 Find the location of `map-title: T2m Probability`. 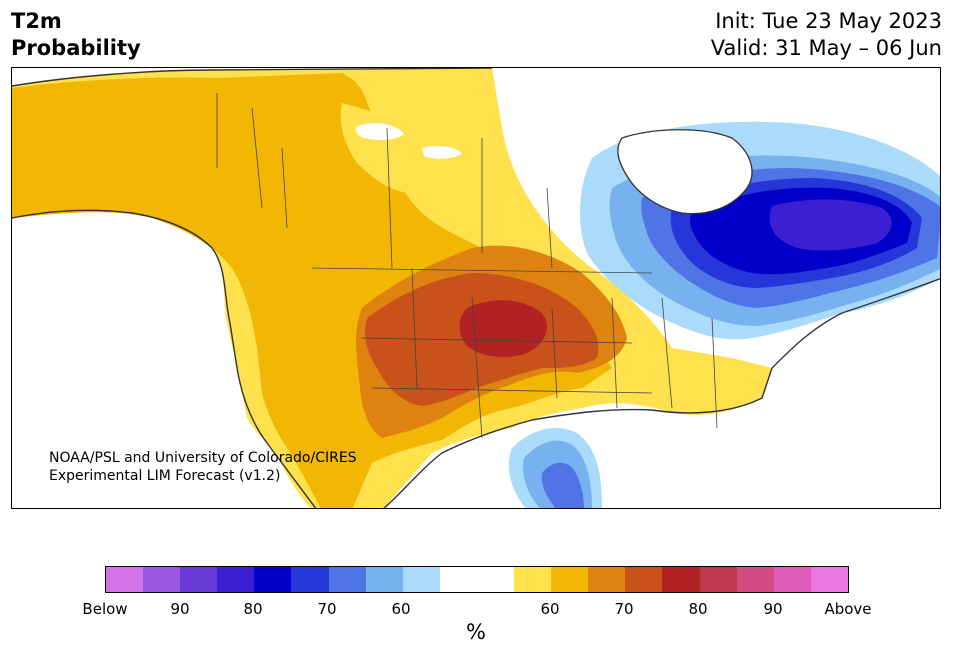

map-title: T2m Probability is located at coordinates (76, 35).